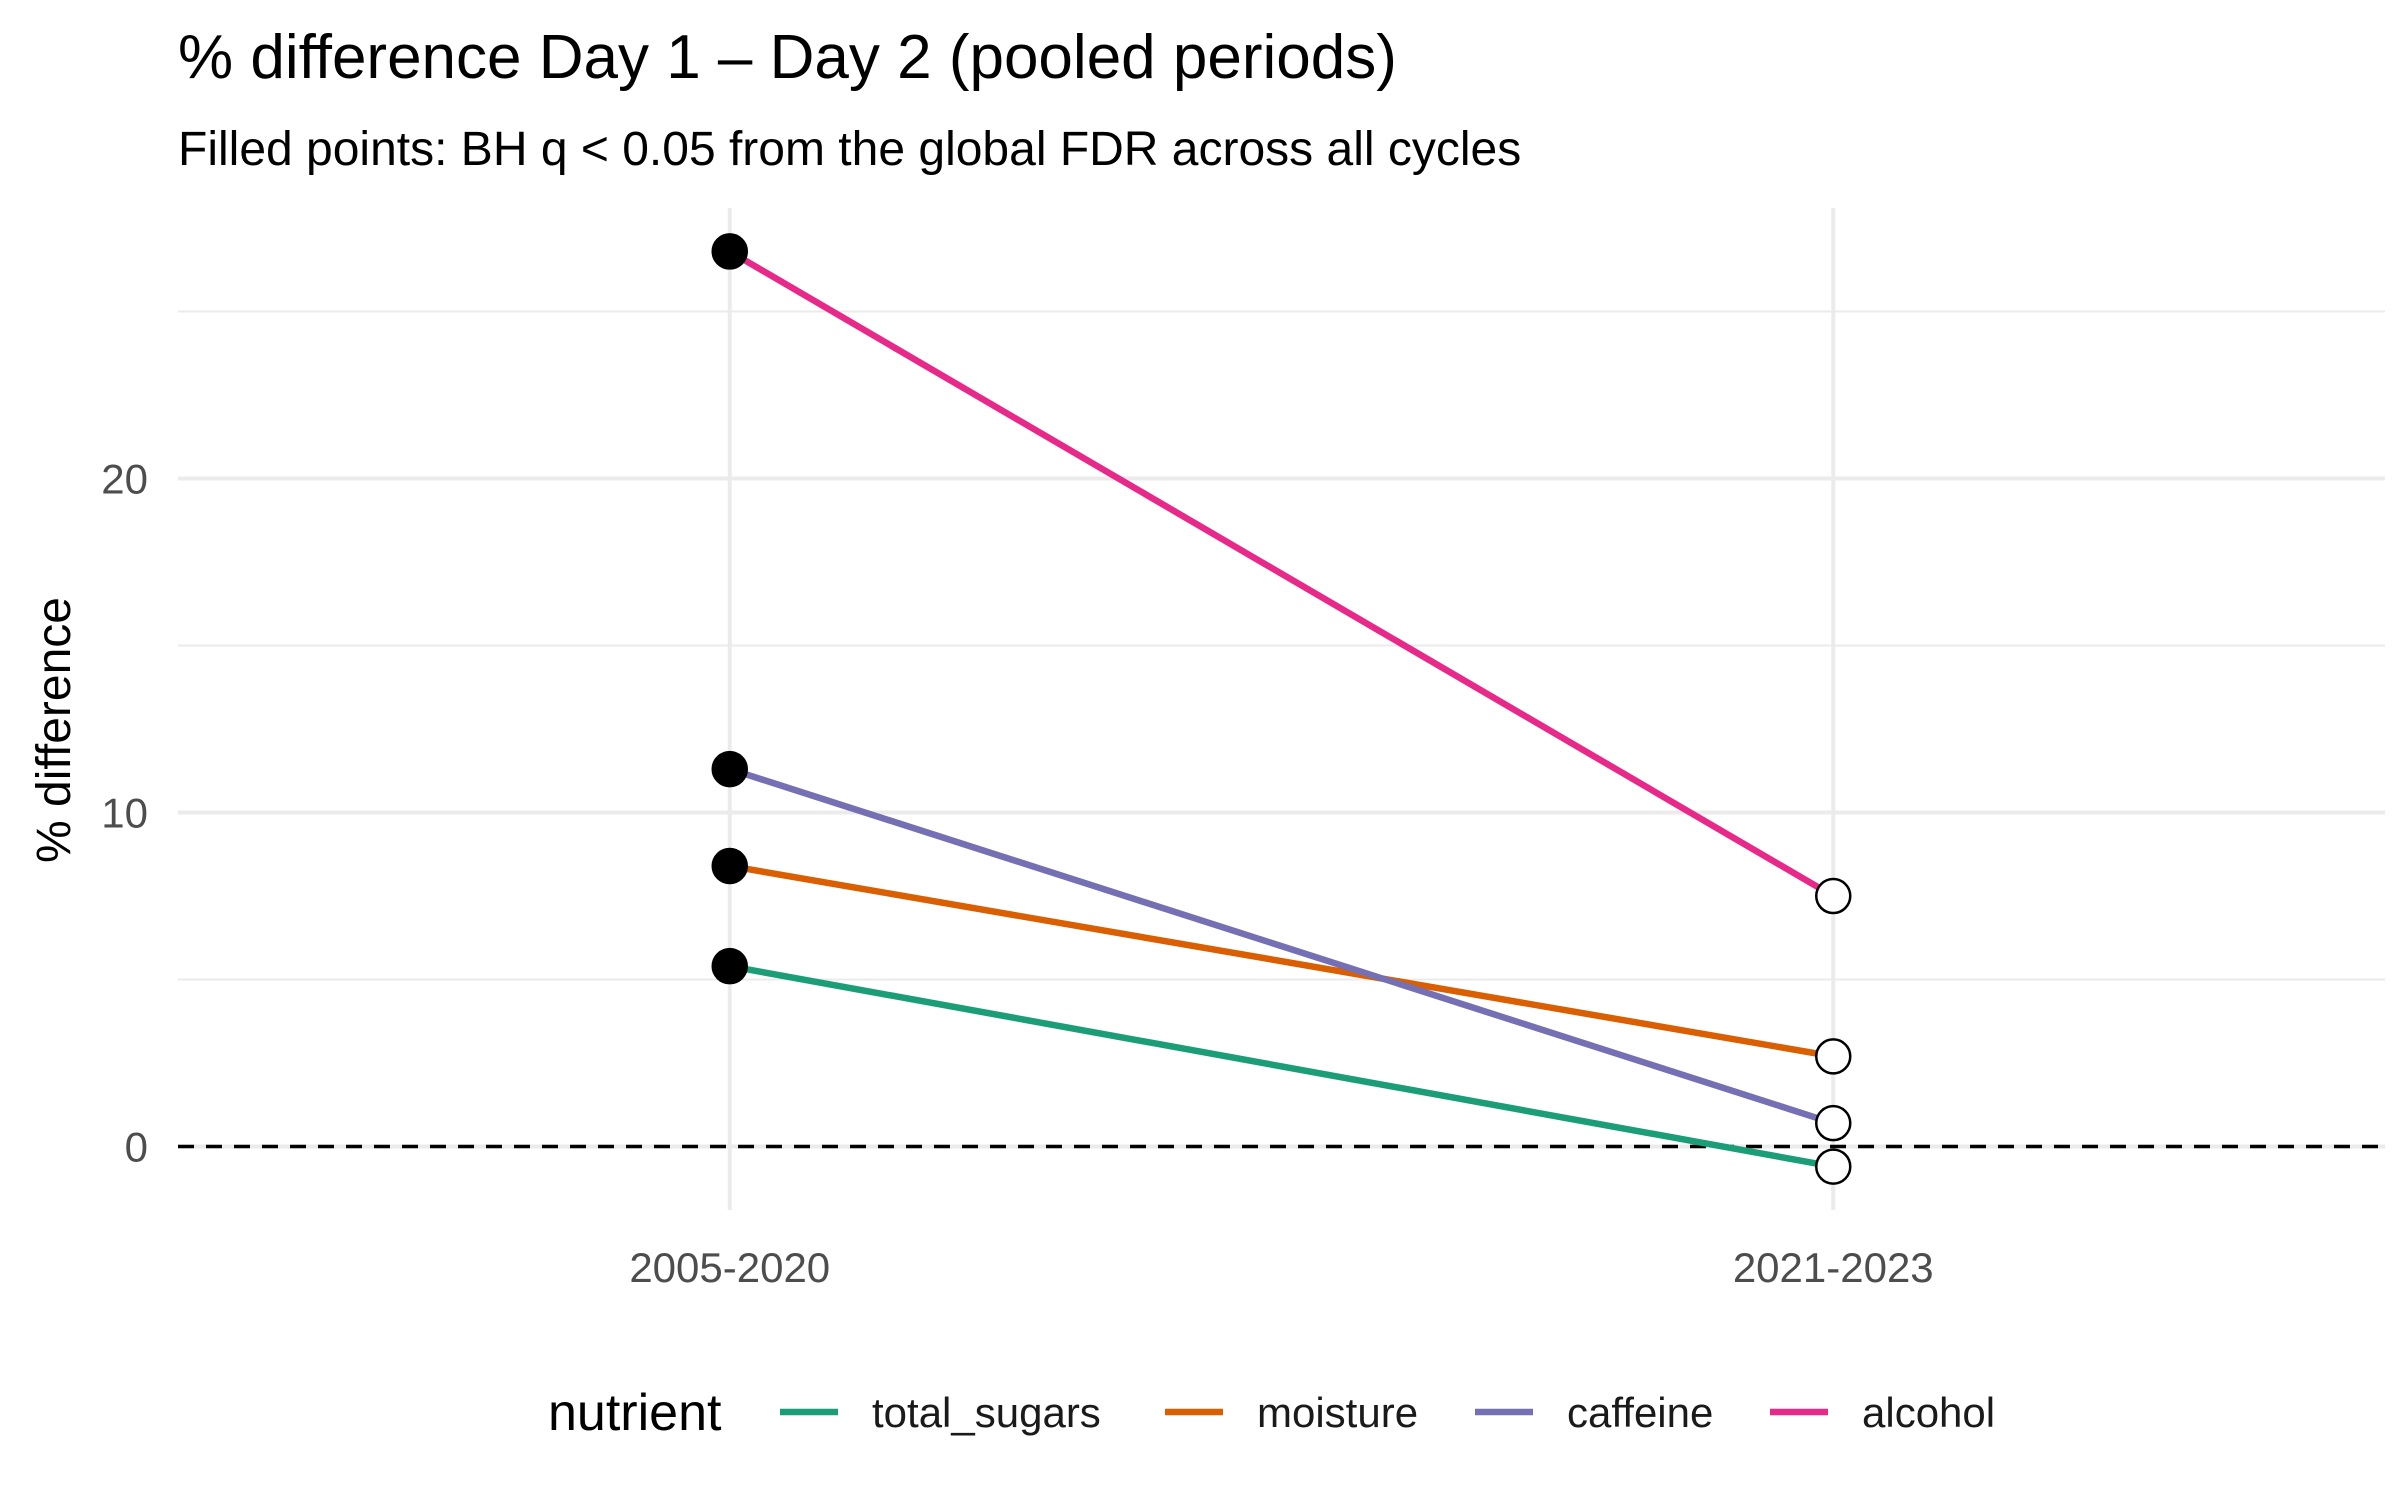  I want to click on y-tick-label: 0, so click(136, 1147).